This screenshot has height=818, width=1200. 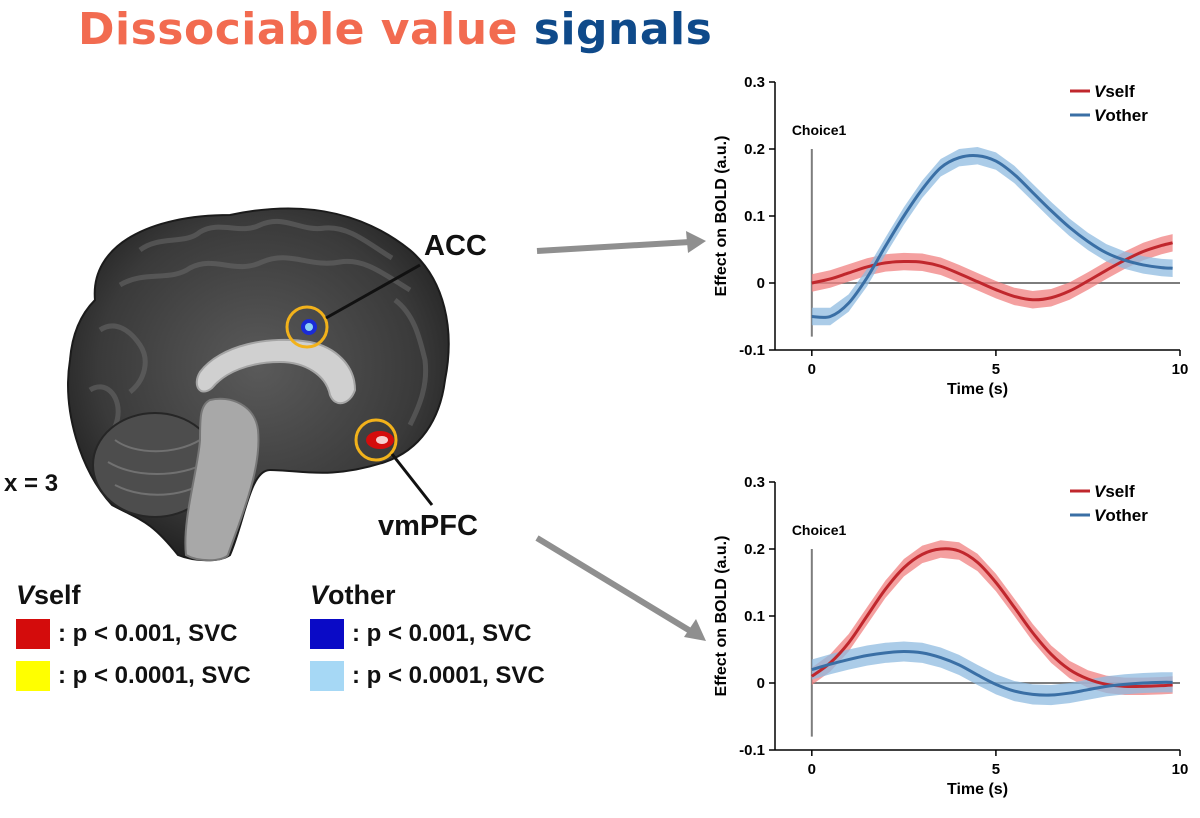 I want to click on legend-swatch-blue, so click(x=327, y=634).